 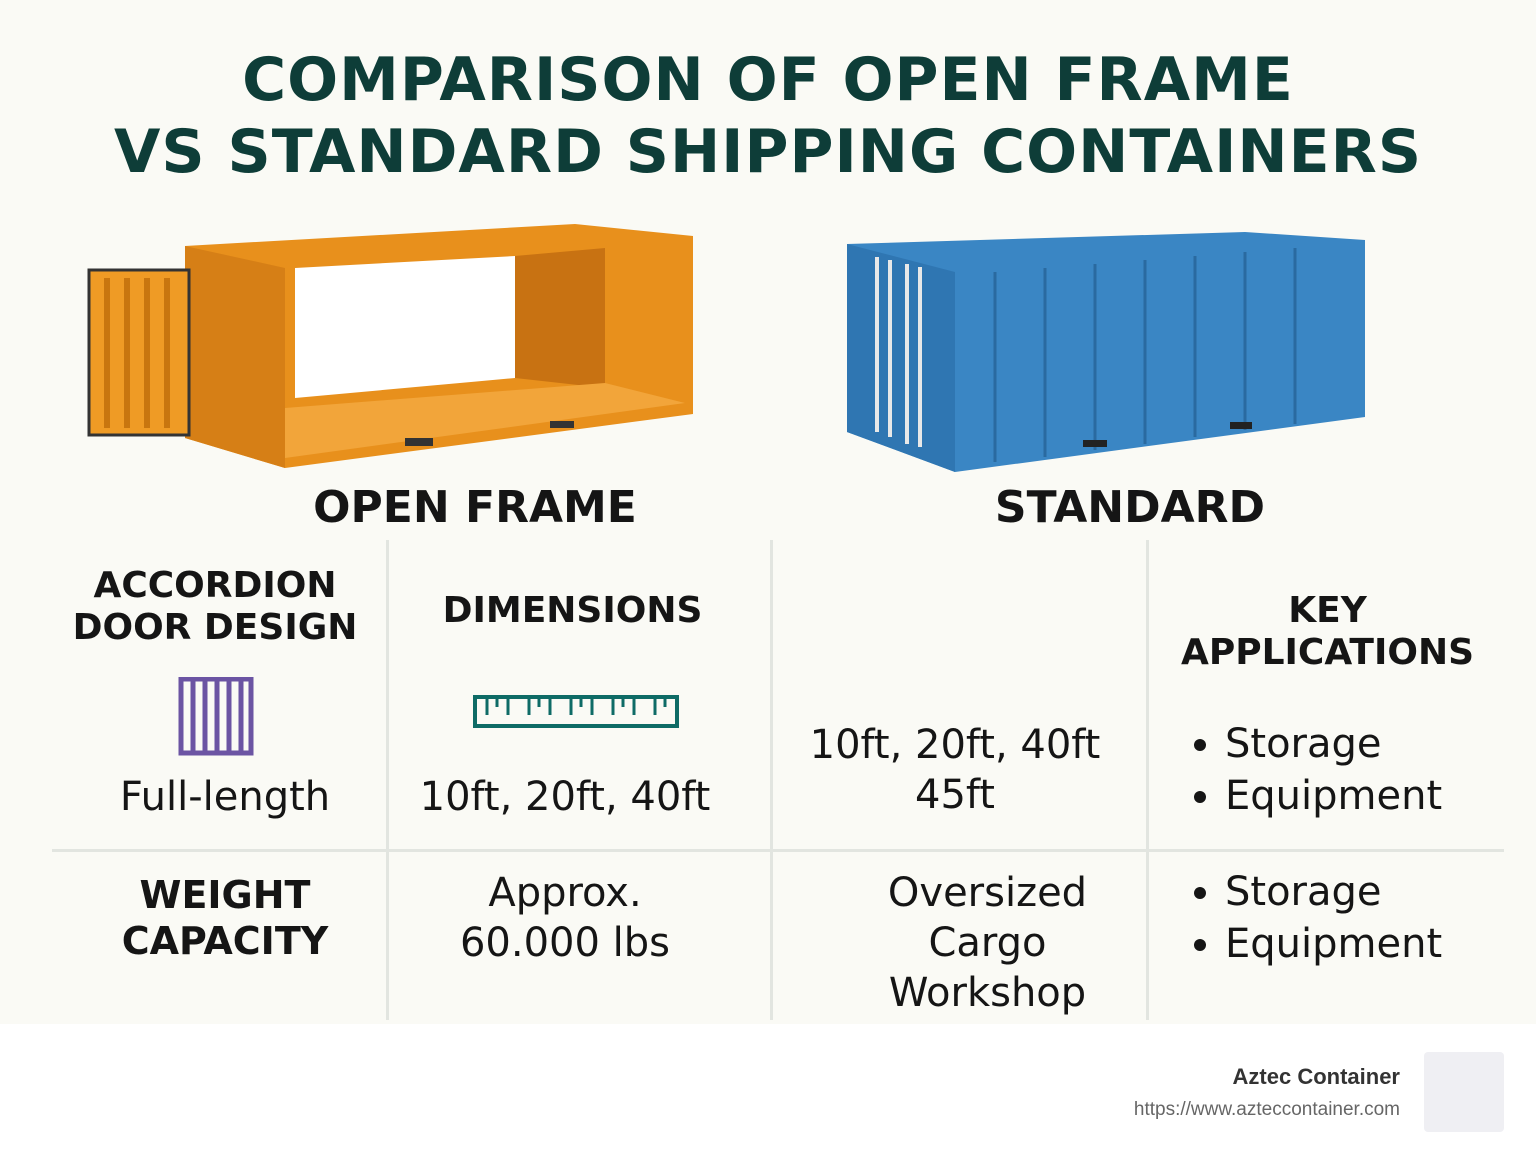 I want to click on standard-label: STANDARD, so click(x=1130, y=507).